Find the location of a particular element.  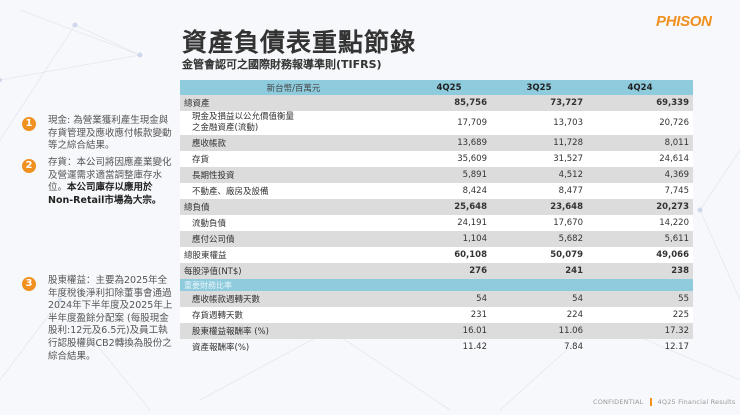

note-number-badge: 2 is located at coordinates (29, 166).